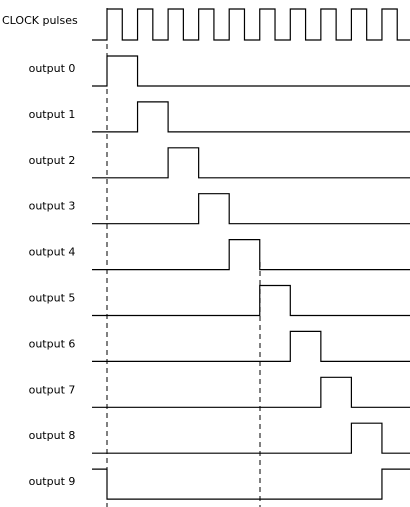 The image size is (410, 507). I want to click on output-label: output 6, so click(52, 343).